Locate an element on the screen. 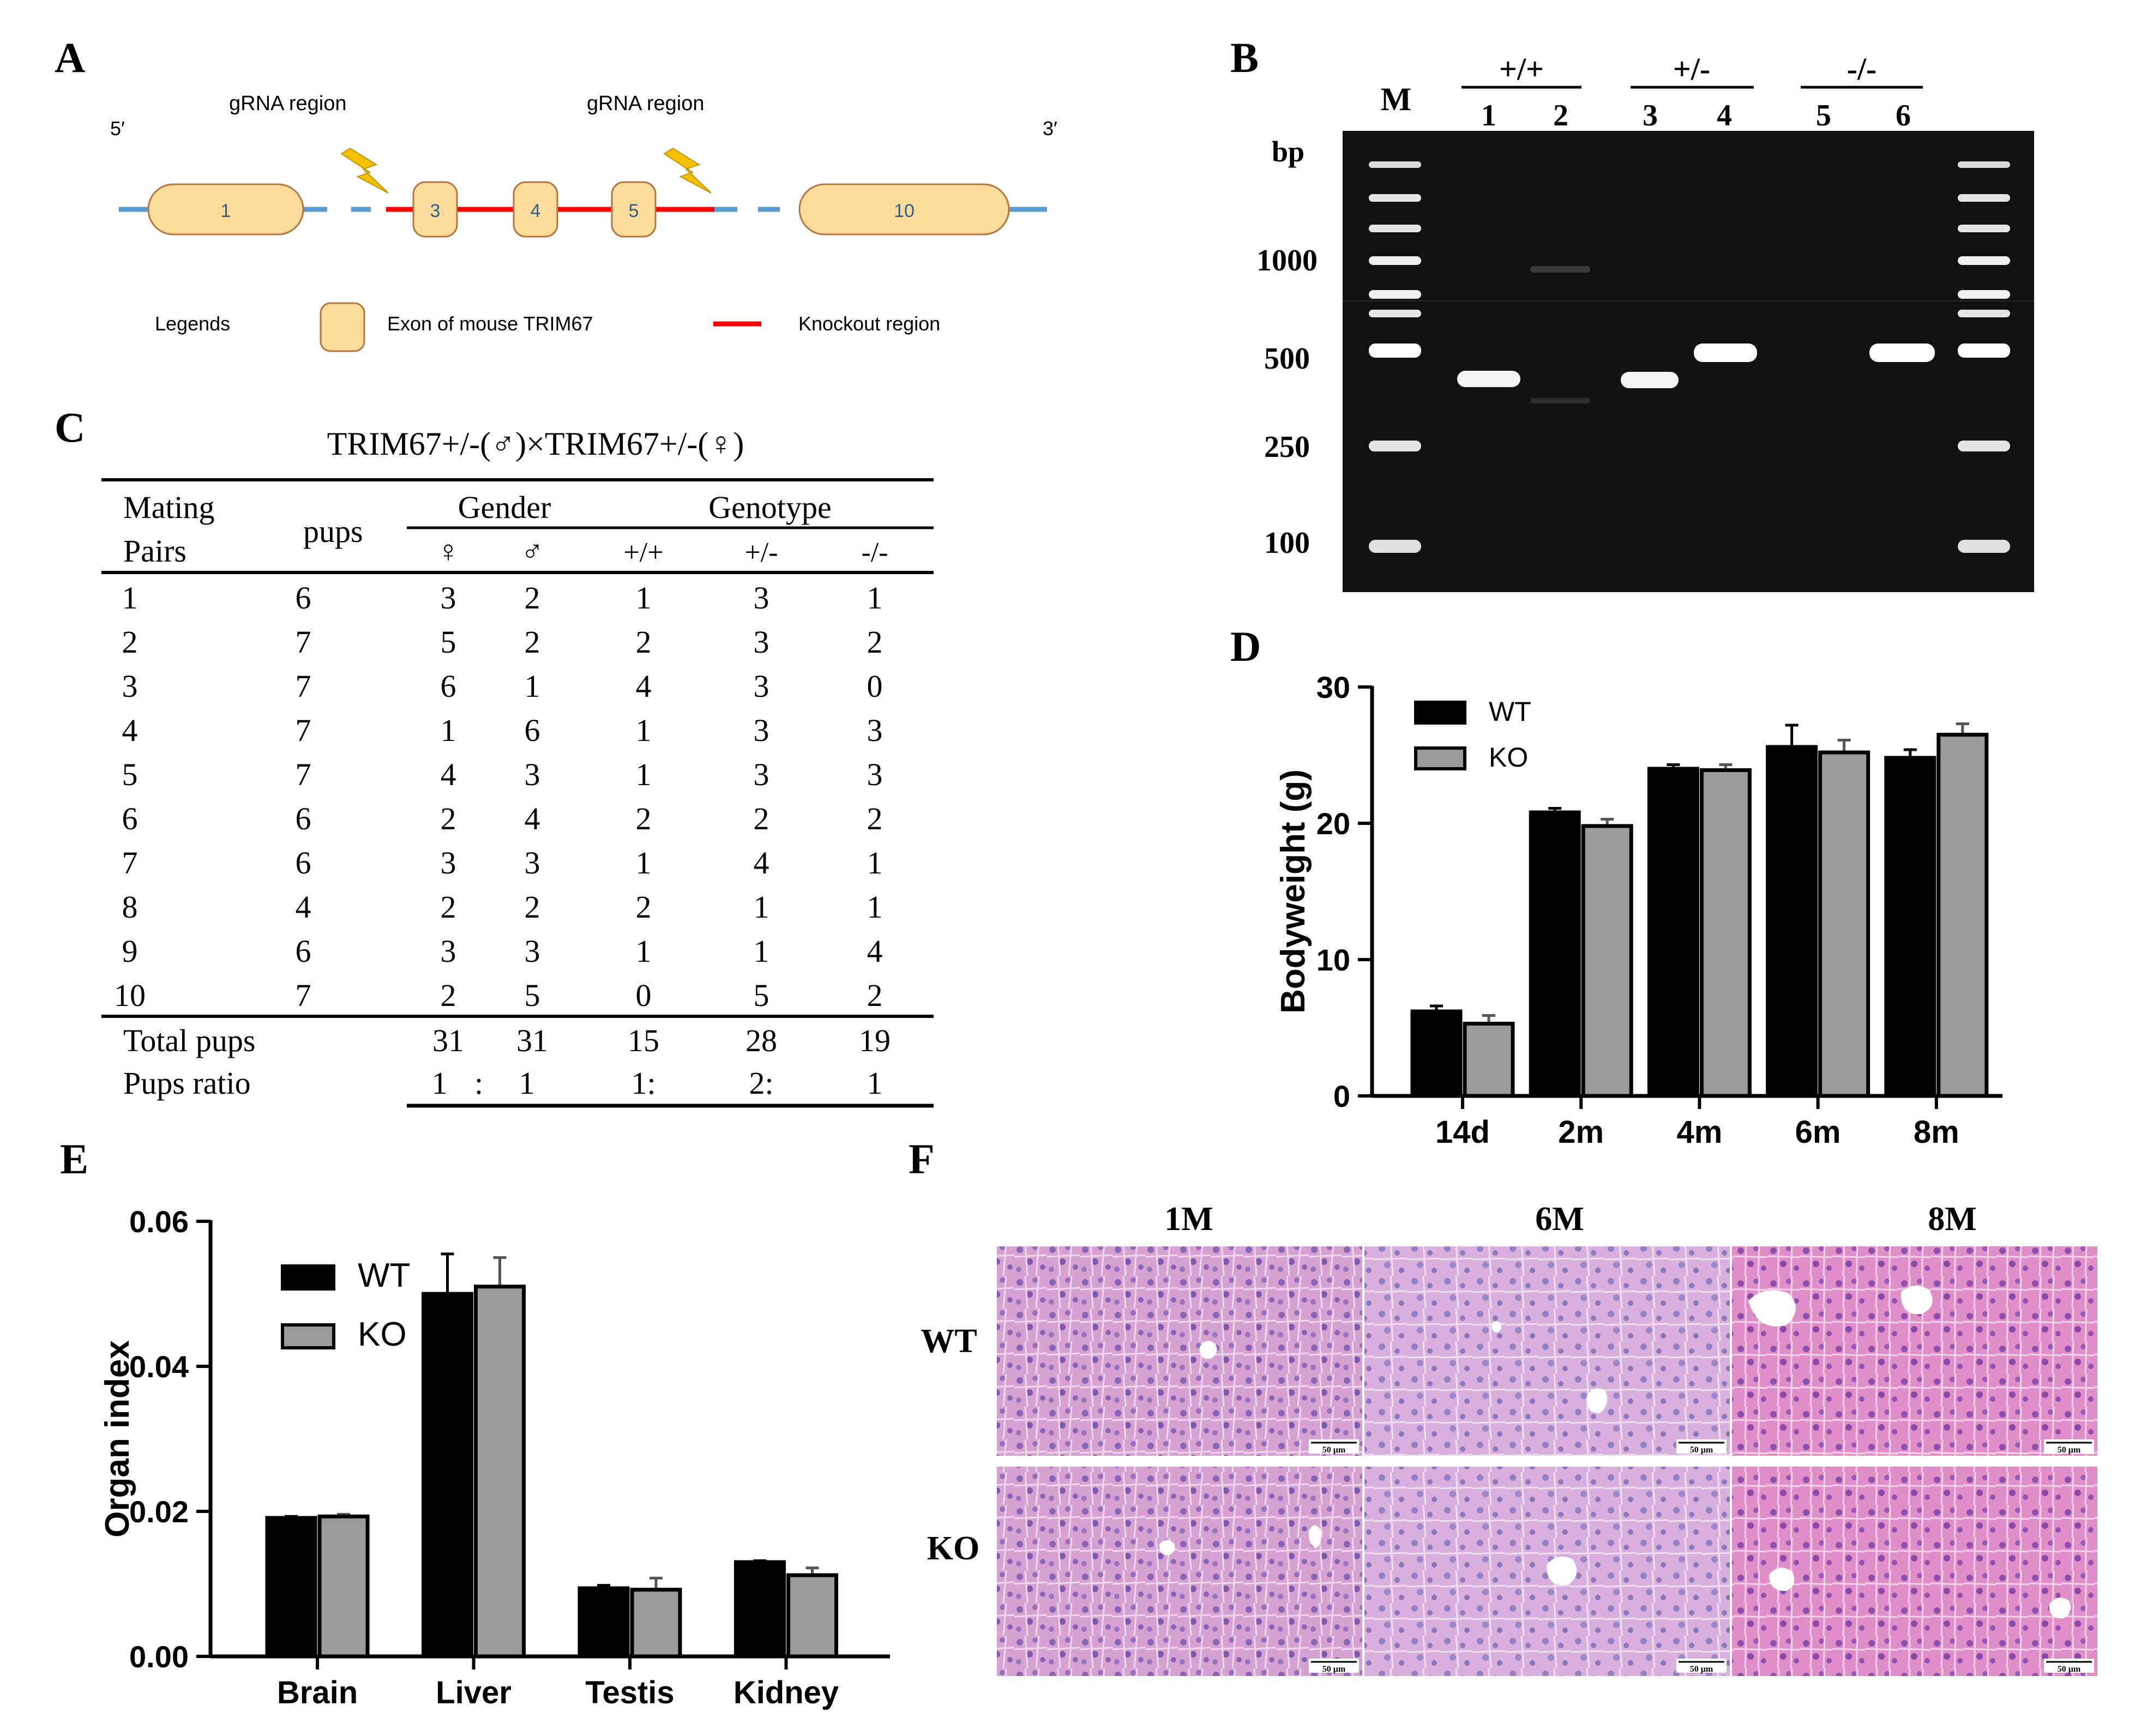 The width and height of the screenshot is (2129, 1736). panel-letter-e: E is located at coordinates (74, 1159).